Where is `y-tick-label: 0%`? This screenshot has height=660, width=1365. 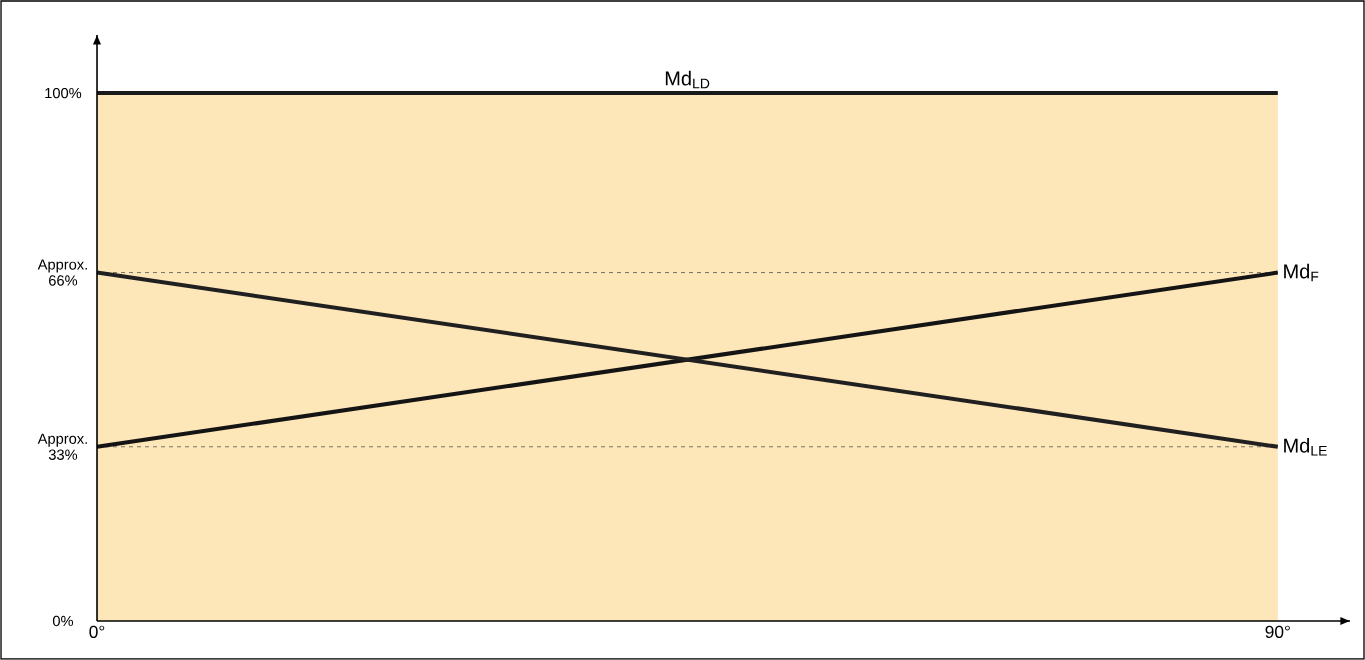
y-tick-label: 0% is located at coordinates (63, 621).